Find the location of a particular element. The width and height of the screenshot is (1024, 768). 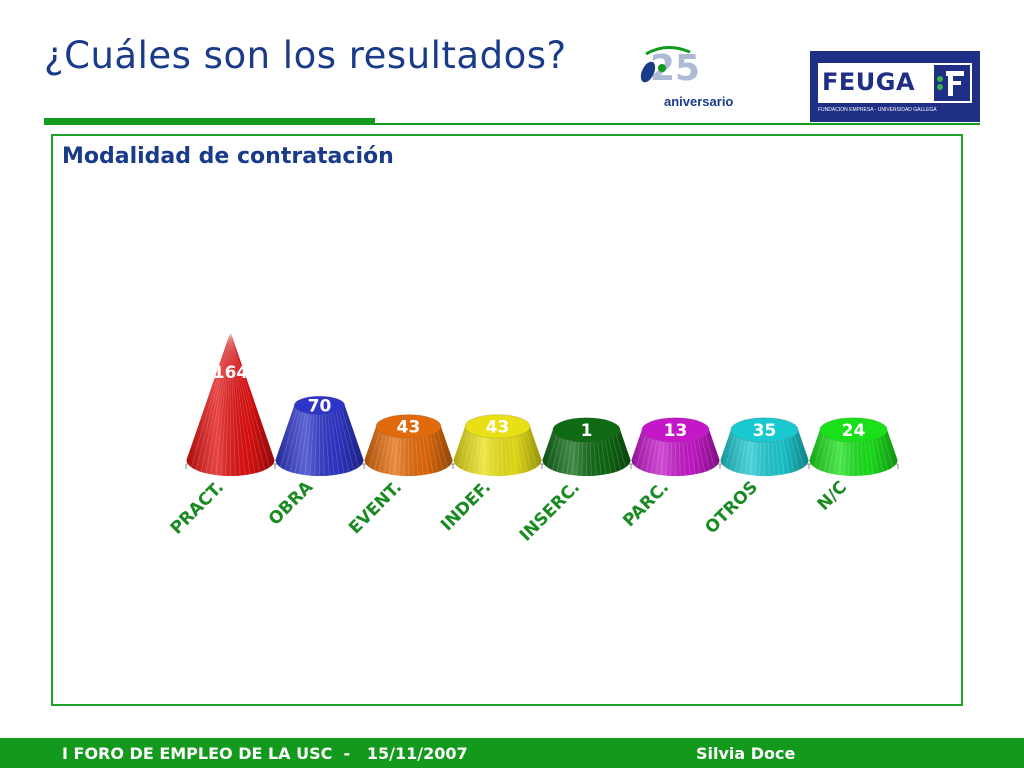

svg-text: 25 is located at coordinates (675, 68).